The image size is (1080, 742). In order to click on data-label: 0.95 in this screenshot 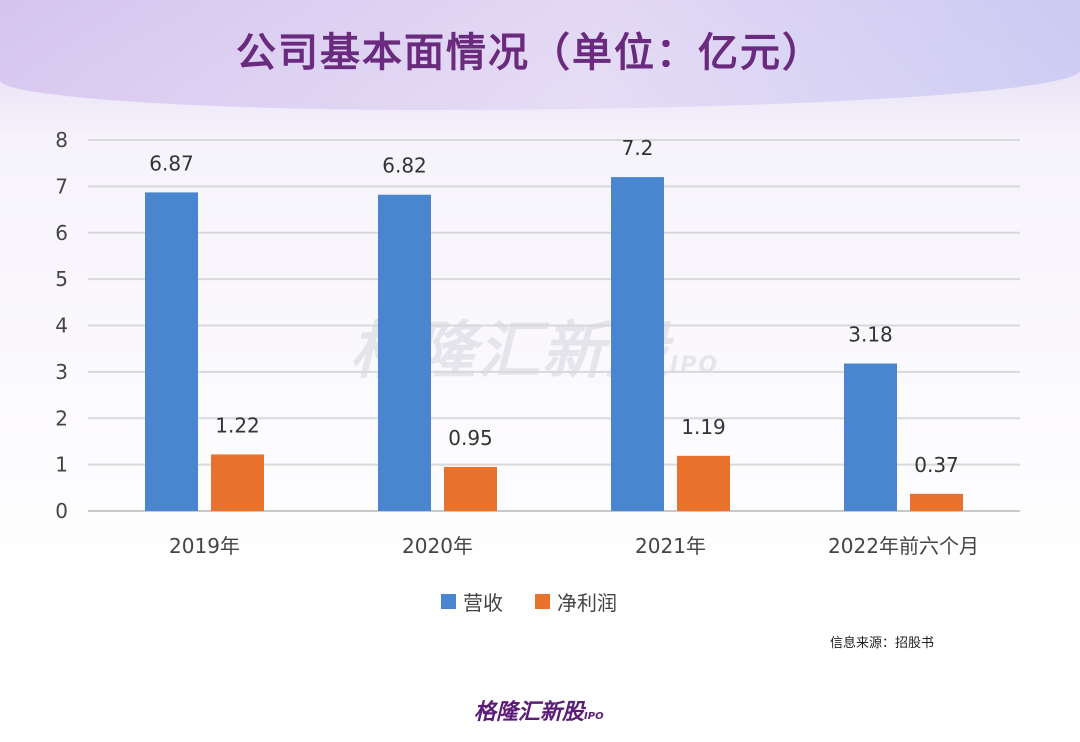, I will do `click(470, 438)`.